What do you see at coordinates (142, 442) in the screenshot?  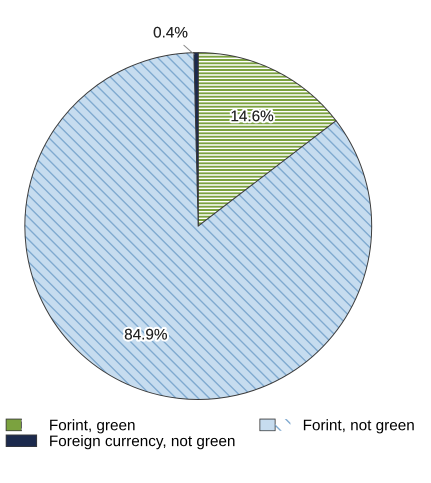 I see `legend-label: Foreign currency, not green` at bounding box center [142, 442].